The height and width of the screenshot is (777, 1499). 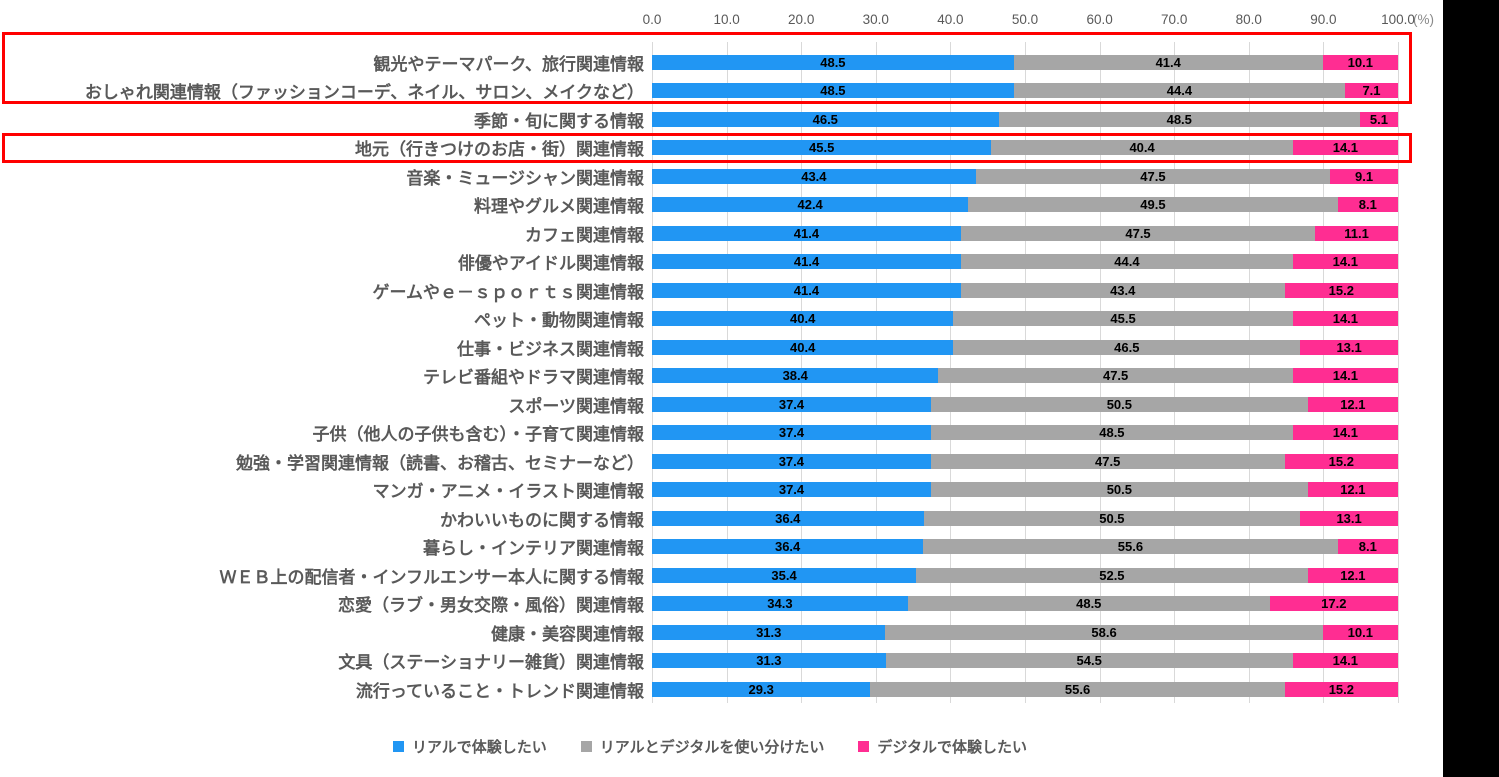 What do you see at coordinates (702, 746) in the screenshot?
I see `legend-item-2: リアルとデジタルを使い分けたい` at bounding box center [702, 746].